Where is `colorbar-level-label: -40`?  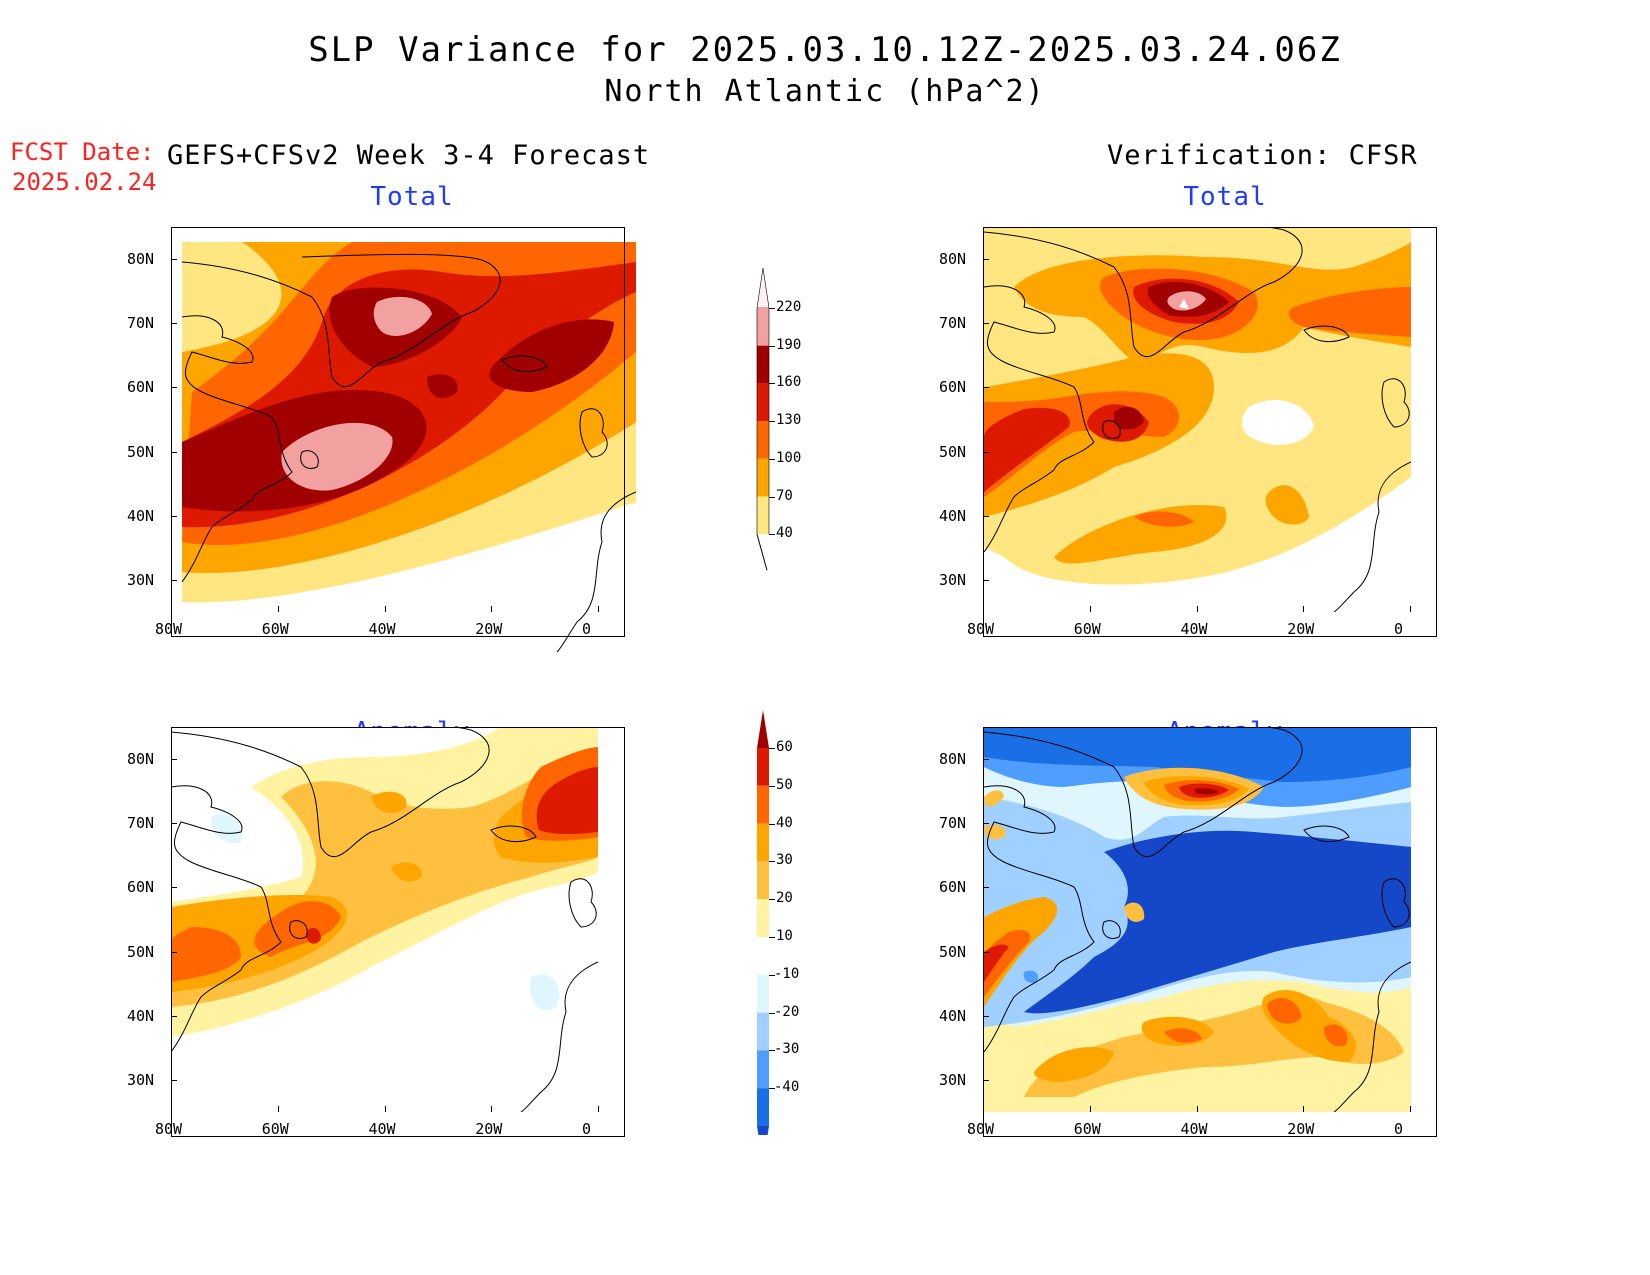 colorbar-level-label: -40 is located at coordinates (787, 1087).